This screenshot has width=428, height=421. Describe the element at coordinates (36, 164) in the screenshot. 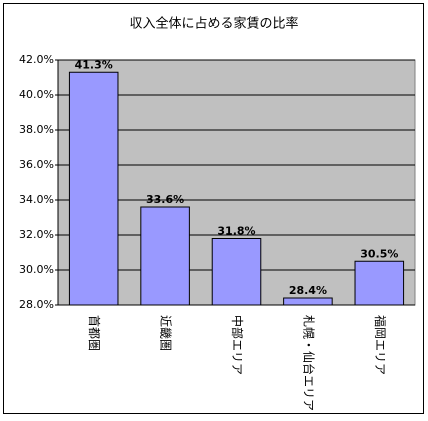

I see `y-tick-label: 36.0%` at that location.